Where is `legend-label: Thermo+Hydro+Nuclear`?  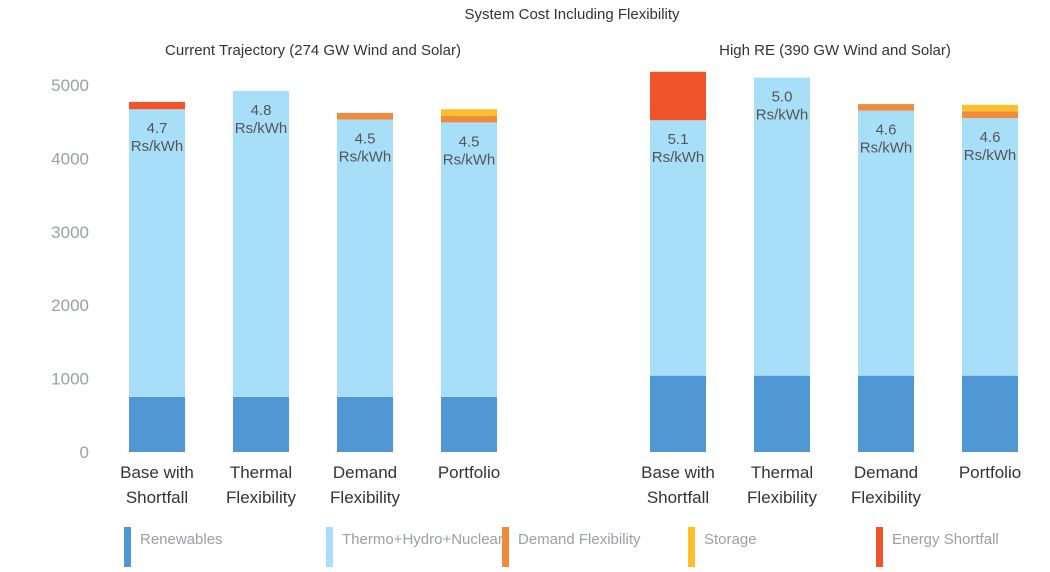 legend-label: Thermo+Hydro+Nuclear is located at coordinates (422, 539).